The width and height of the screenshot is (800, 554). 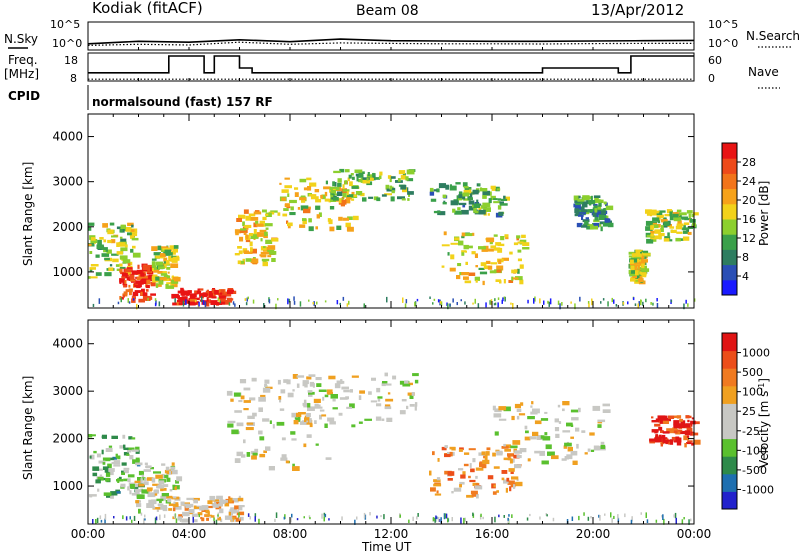 What do you see at coordinates (182, 102) in the screenshot?
I see `cpid-text: normalsound (fast) 157 RF` at bounding box center [182, 102].